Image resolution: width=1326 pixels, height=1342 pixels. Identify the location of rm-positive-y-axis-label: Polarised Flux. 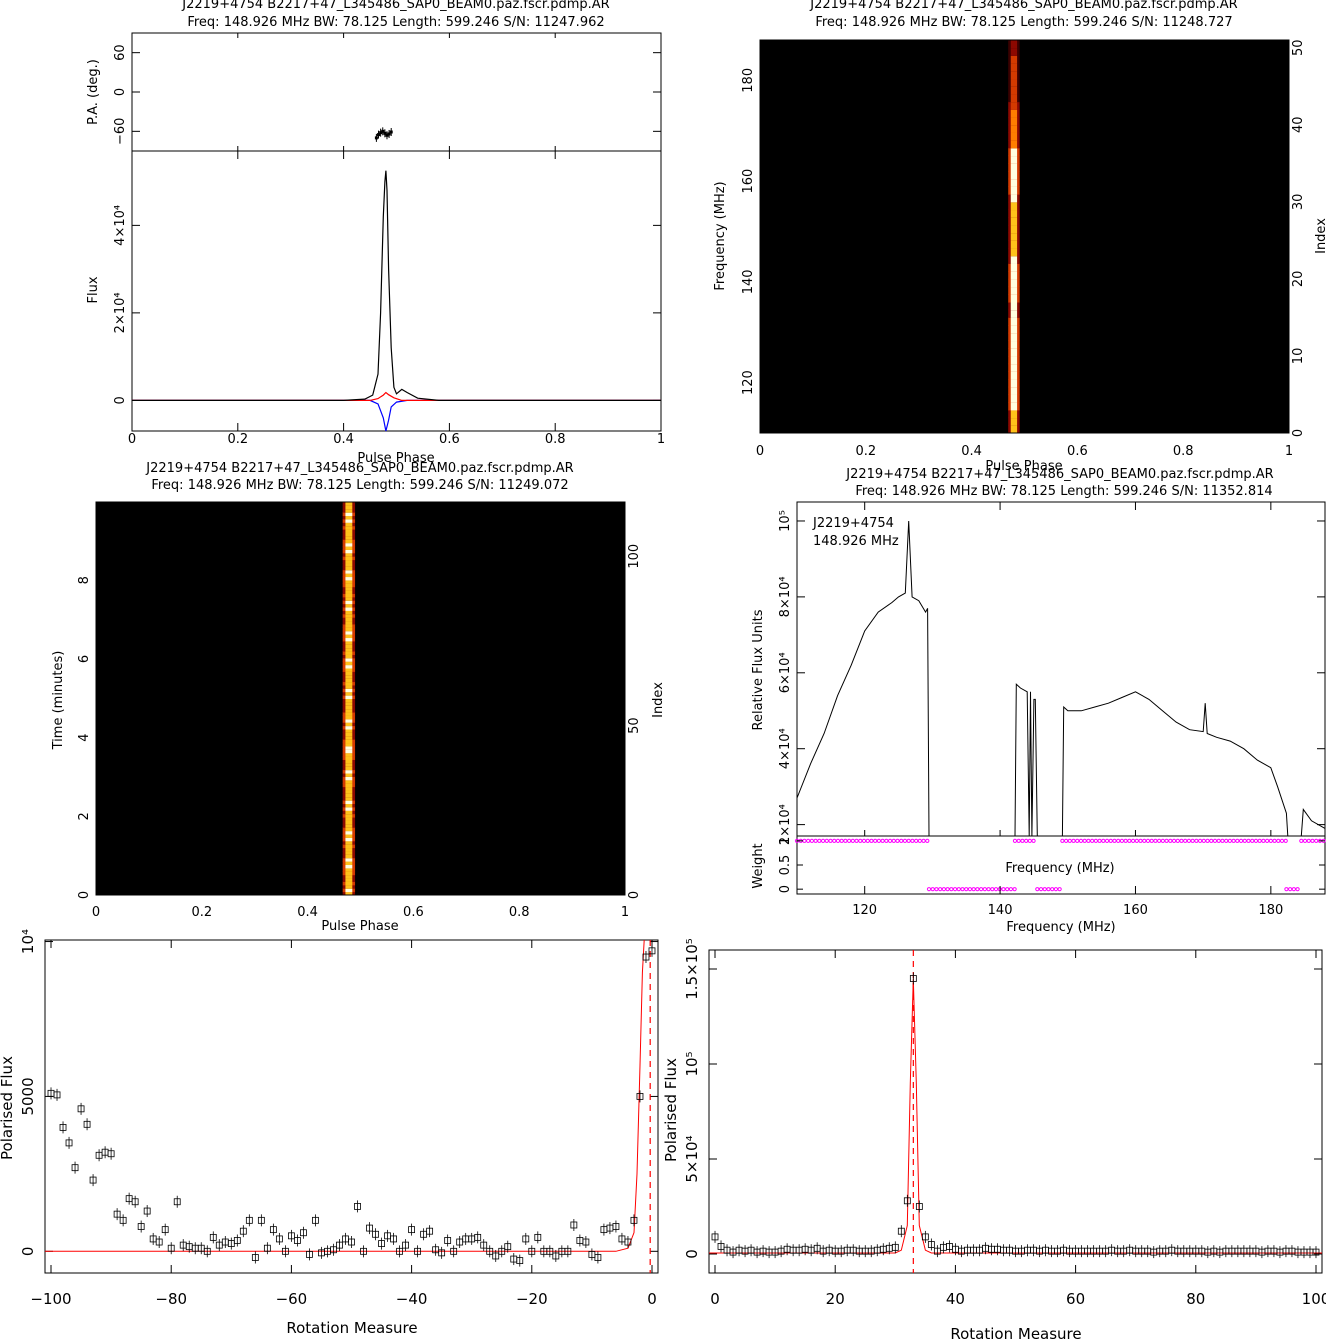
(671, 1110).